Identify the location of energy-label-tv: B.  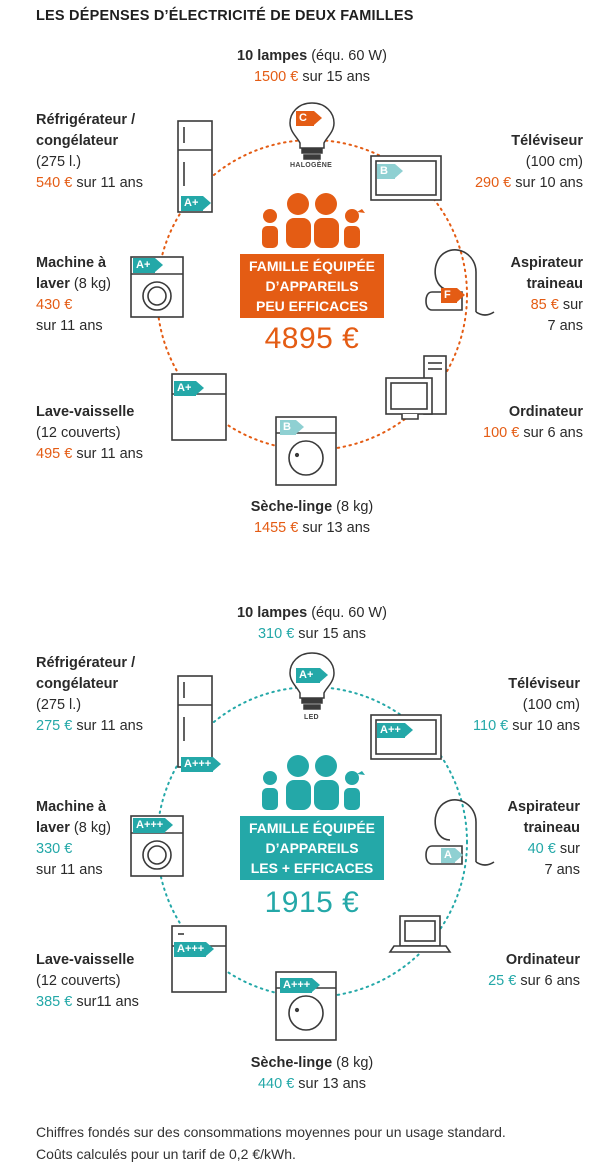
(390, 171).